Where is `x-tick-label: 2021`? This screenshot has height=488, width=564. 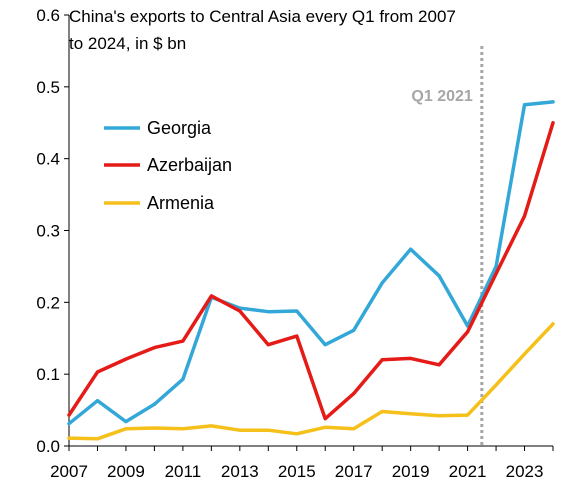
x-tick-label: 2021 is located at coordinates (468, 471).